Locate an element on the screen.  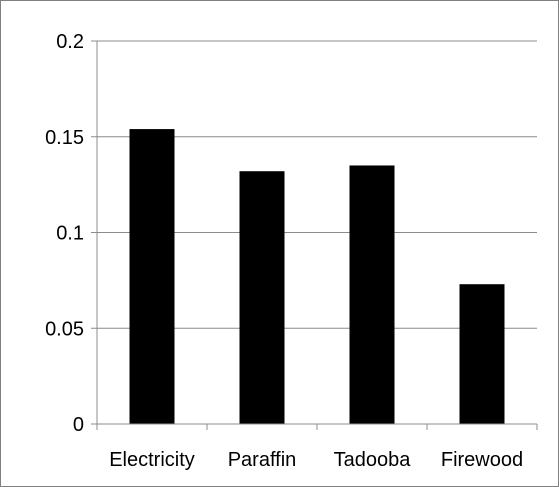
x-tick-label-electricity: Electricity is located at coordinates (152, 460).